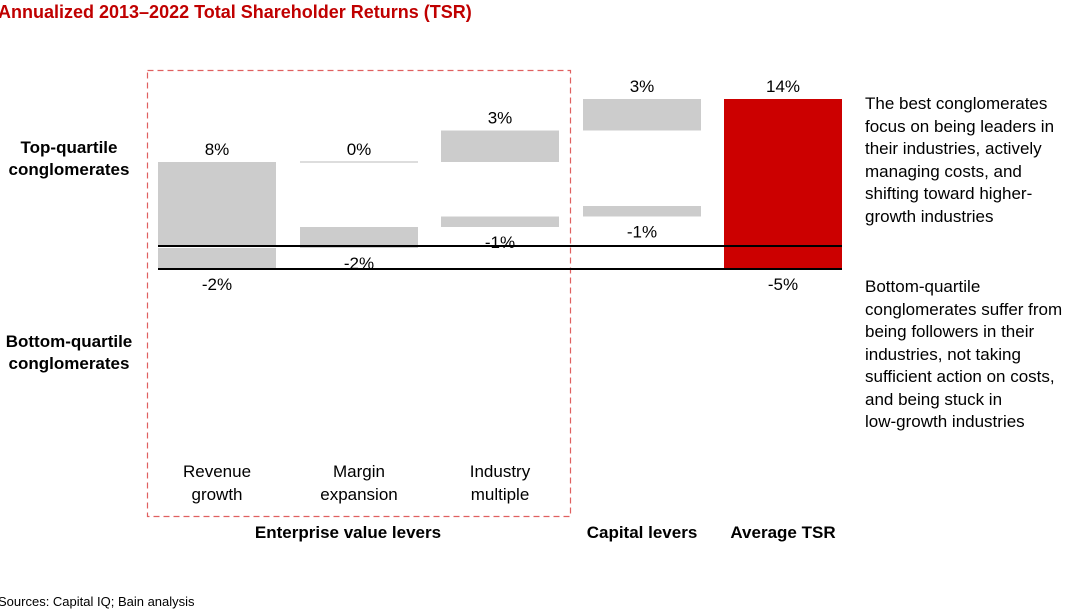 Image resolution: width=1080 pixels, height=612 pixels. Describe the element at coordinates (359, 263) in the screenshot. I see `data-label-bottom-margin-expansion: -2%` at that location.